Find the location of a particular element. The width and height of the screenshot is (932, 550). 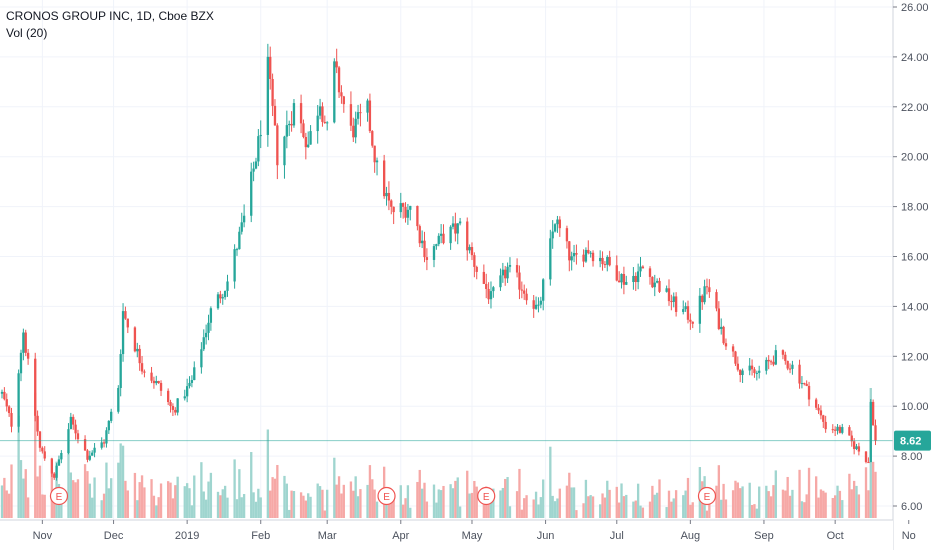

earnings-marker: E is located at coordinates (707, 496).